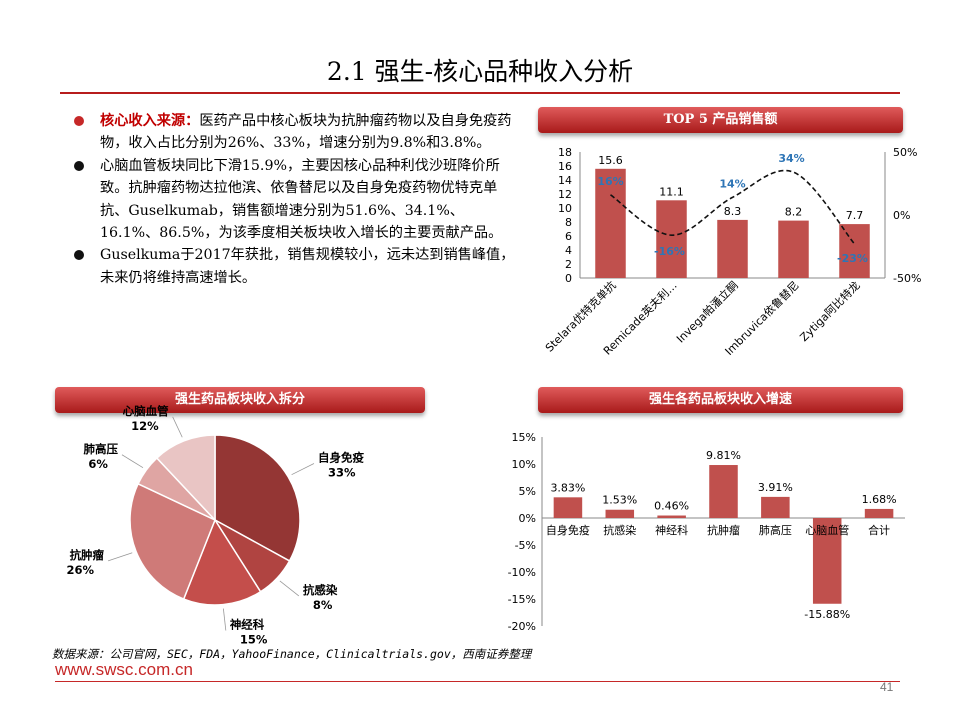 Image resolution: width=960 pixels, height=720 pixels. Describe the element at coordinates (146, 411) in the screenshot. I see `pie-slice-name: 心脑血管` at that location.